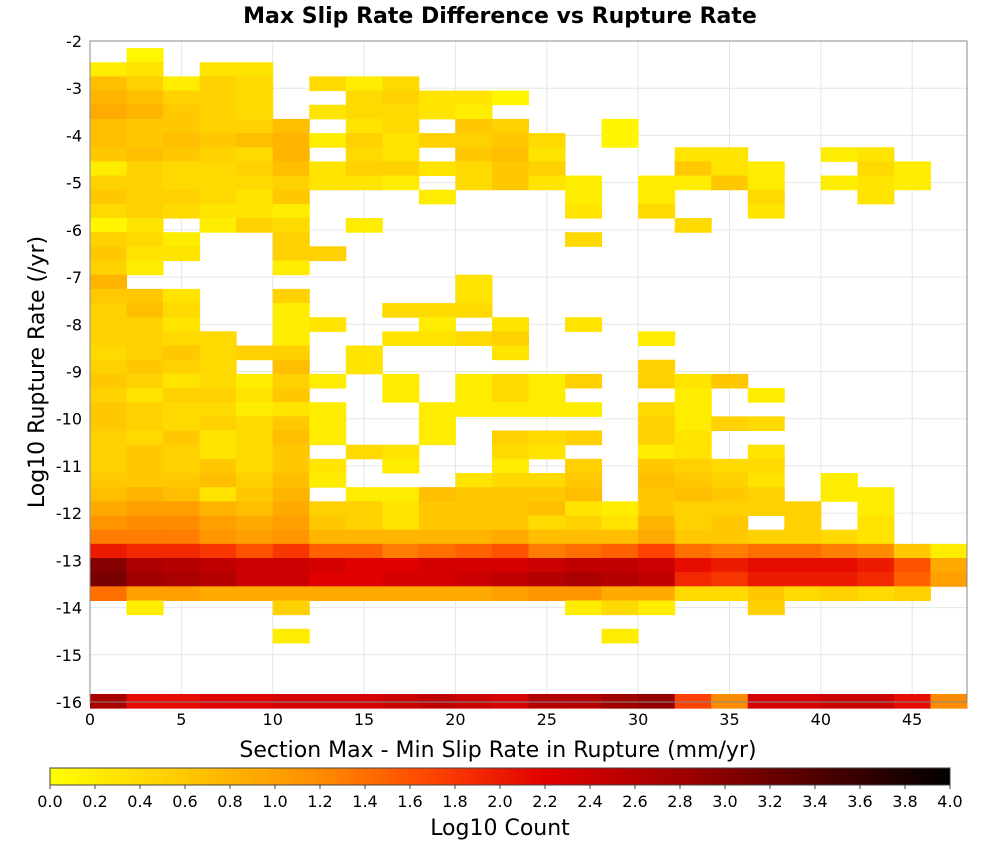  What do you see at coordinates (724, 801) in the screenshot?
I see `colorbar-tick-label: 3.0` at bounding box center [724, 801].